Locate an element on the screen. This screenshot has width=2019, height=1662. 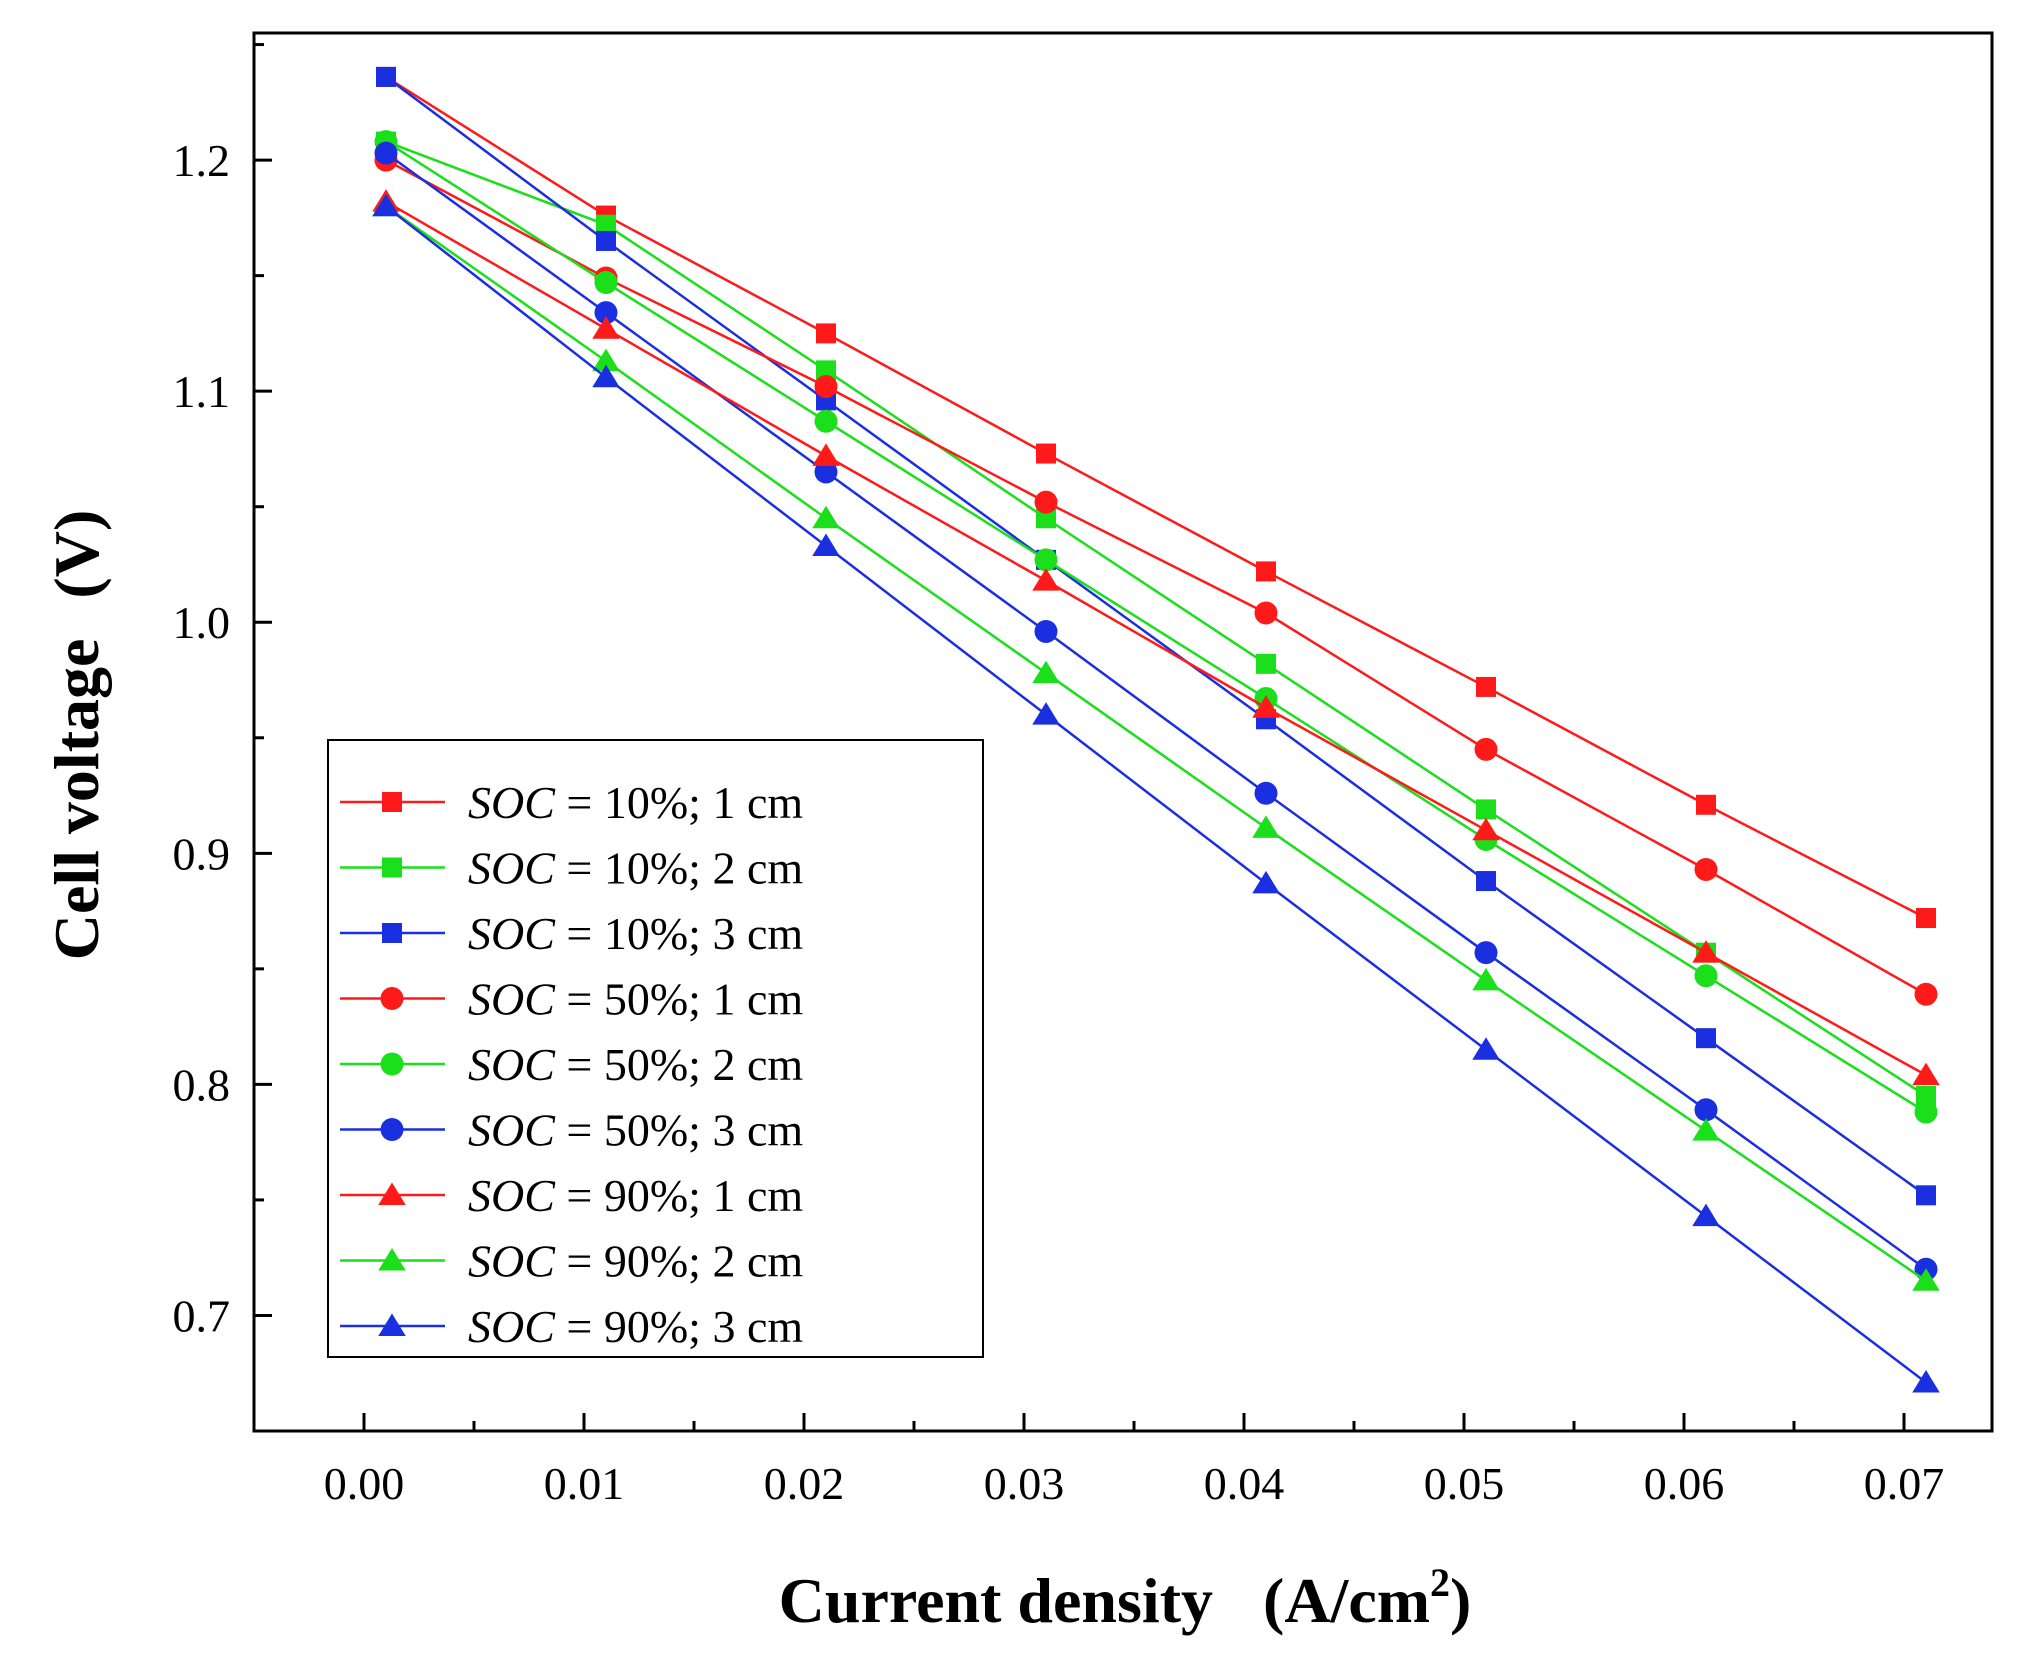
legend-label: SOC = 50%; 1 cm is located at coordinates (635, 999).